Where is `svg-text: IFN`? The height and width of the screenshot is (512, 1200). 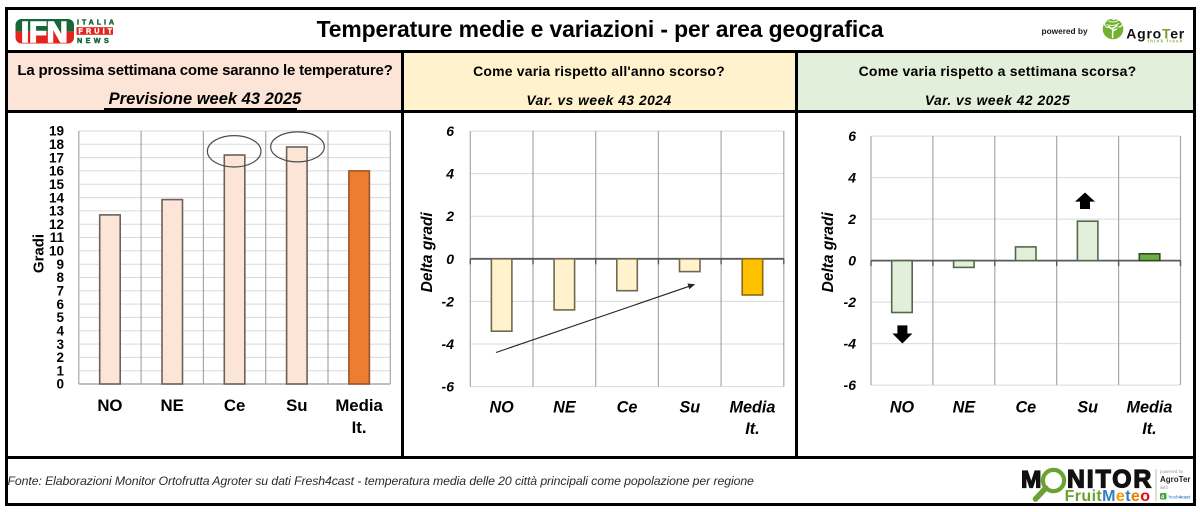 svg-text: IFN is located at coordinates (44, 33).